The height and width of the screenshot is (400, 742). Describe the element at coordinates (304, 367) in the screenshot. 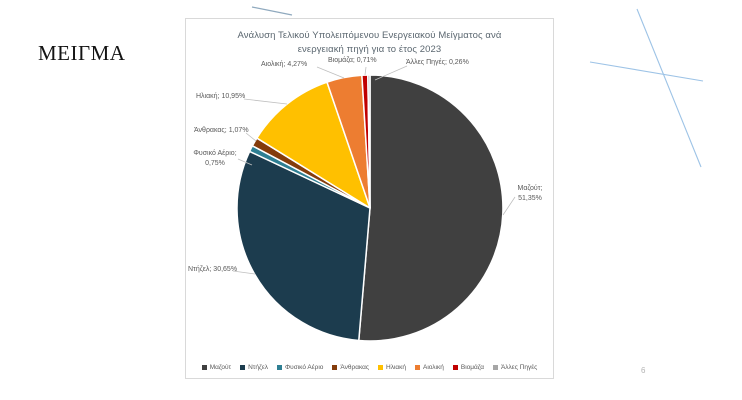

I see `legend-label: Φυσικό Αέριο` at that location.